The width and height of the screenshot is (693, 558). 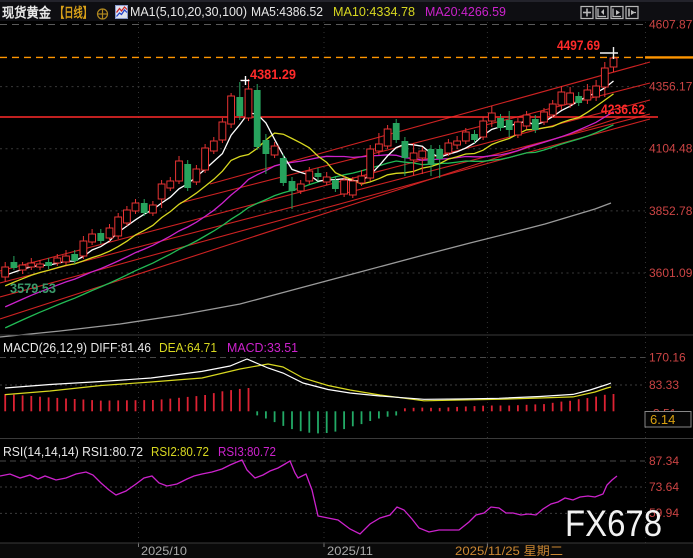 What do you see at coordinates (613, 523) in the screenshot?
I see `svg-text: FX678` at bounding box center [613, 523].